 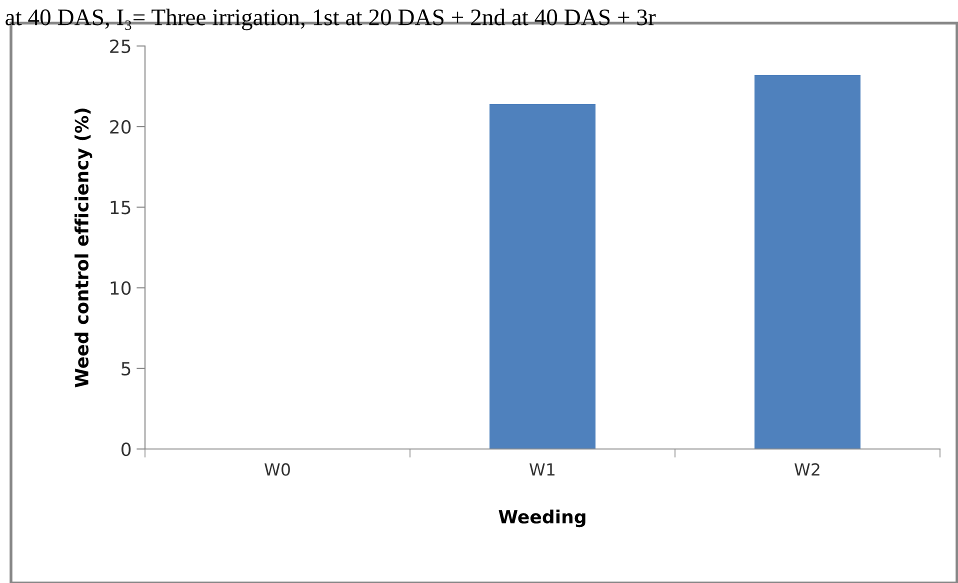 What do you see at coordinates (120, 288) in the screenshot?
I see `y-tick-label: 10` at bounding box center [120, 288].